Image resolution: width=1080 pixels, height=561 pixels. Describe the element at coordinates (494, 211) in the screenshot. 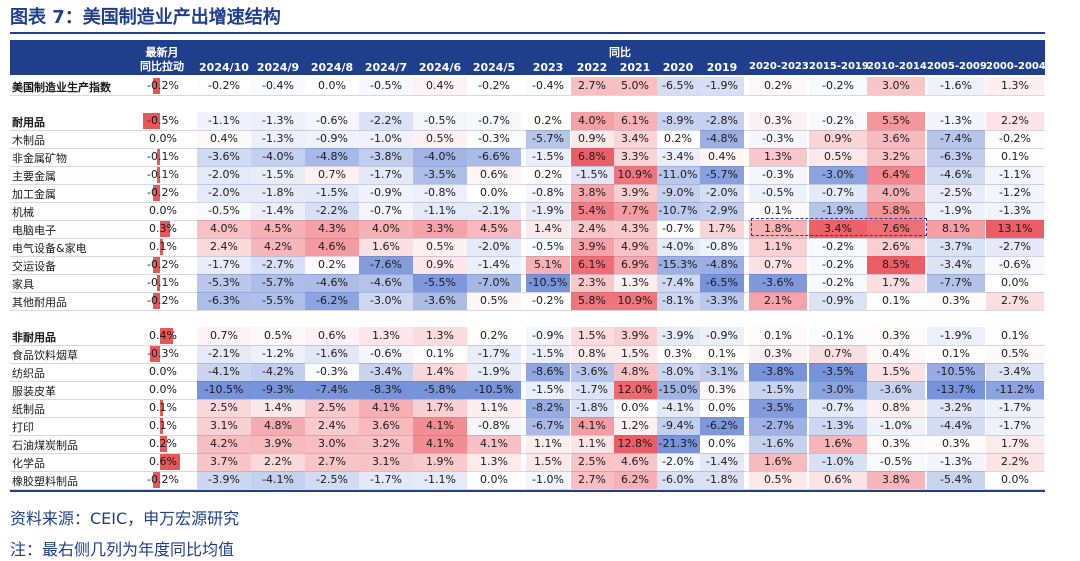

I see `table-cell: -2.1%` at that location.